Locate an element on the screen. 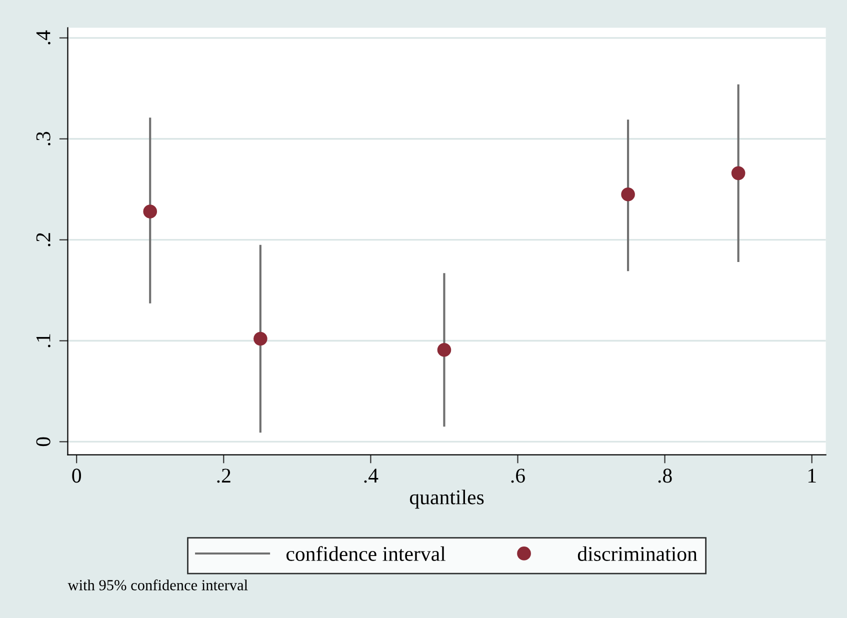  legend-label: confidence interval is located at coordinates (366, 553).